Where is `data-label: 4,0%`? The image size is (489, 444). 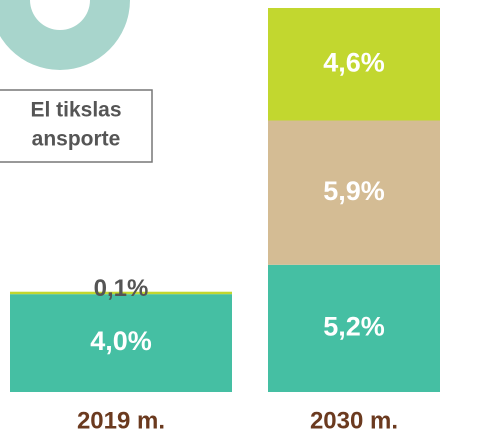 data-label: 4,0% is located at coordinates (121, 341).